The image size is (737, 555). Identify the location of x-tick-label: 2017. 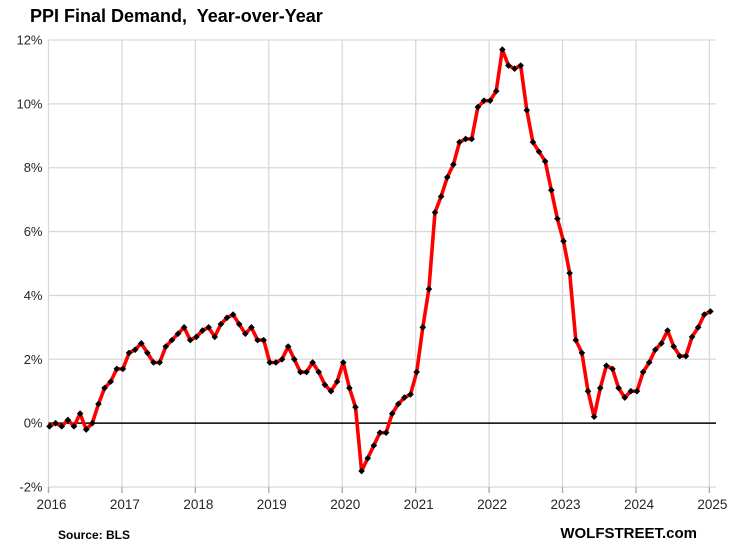
(125, 504).